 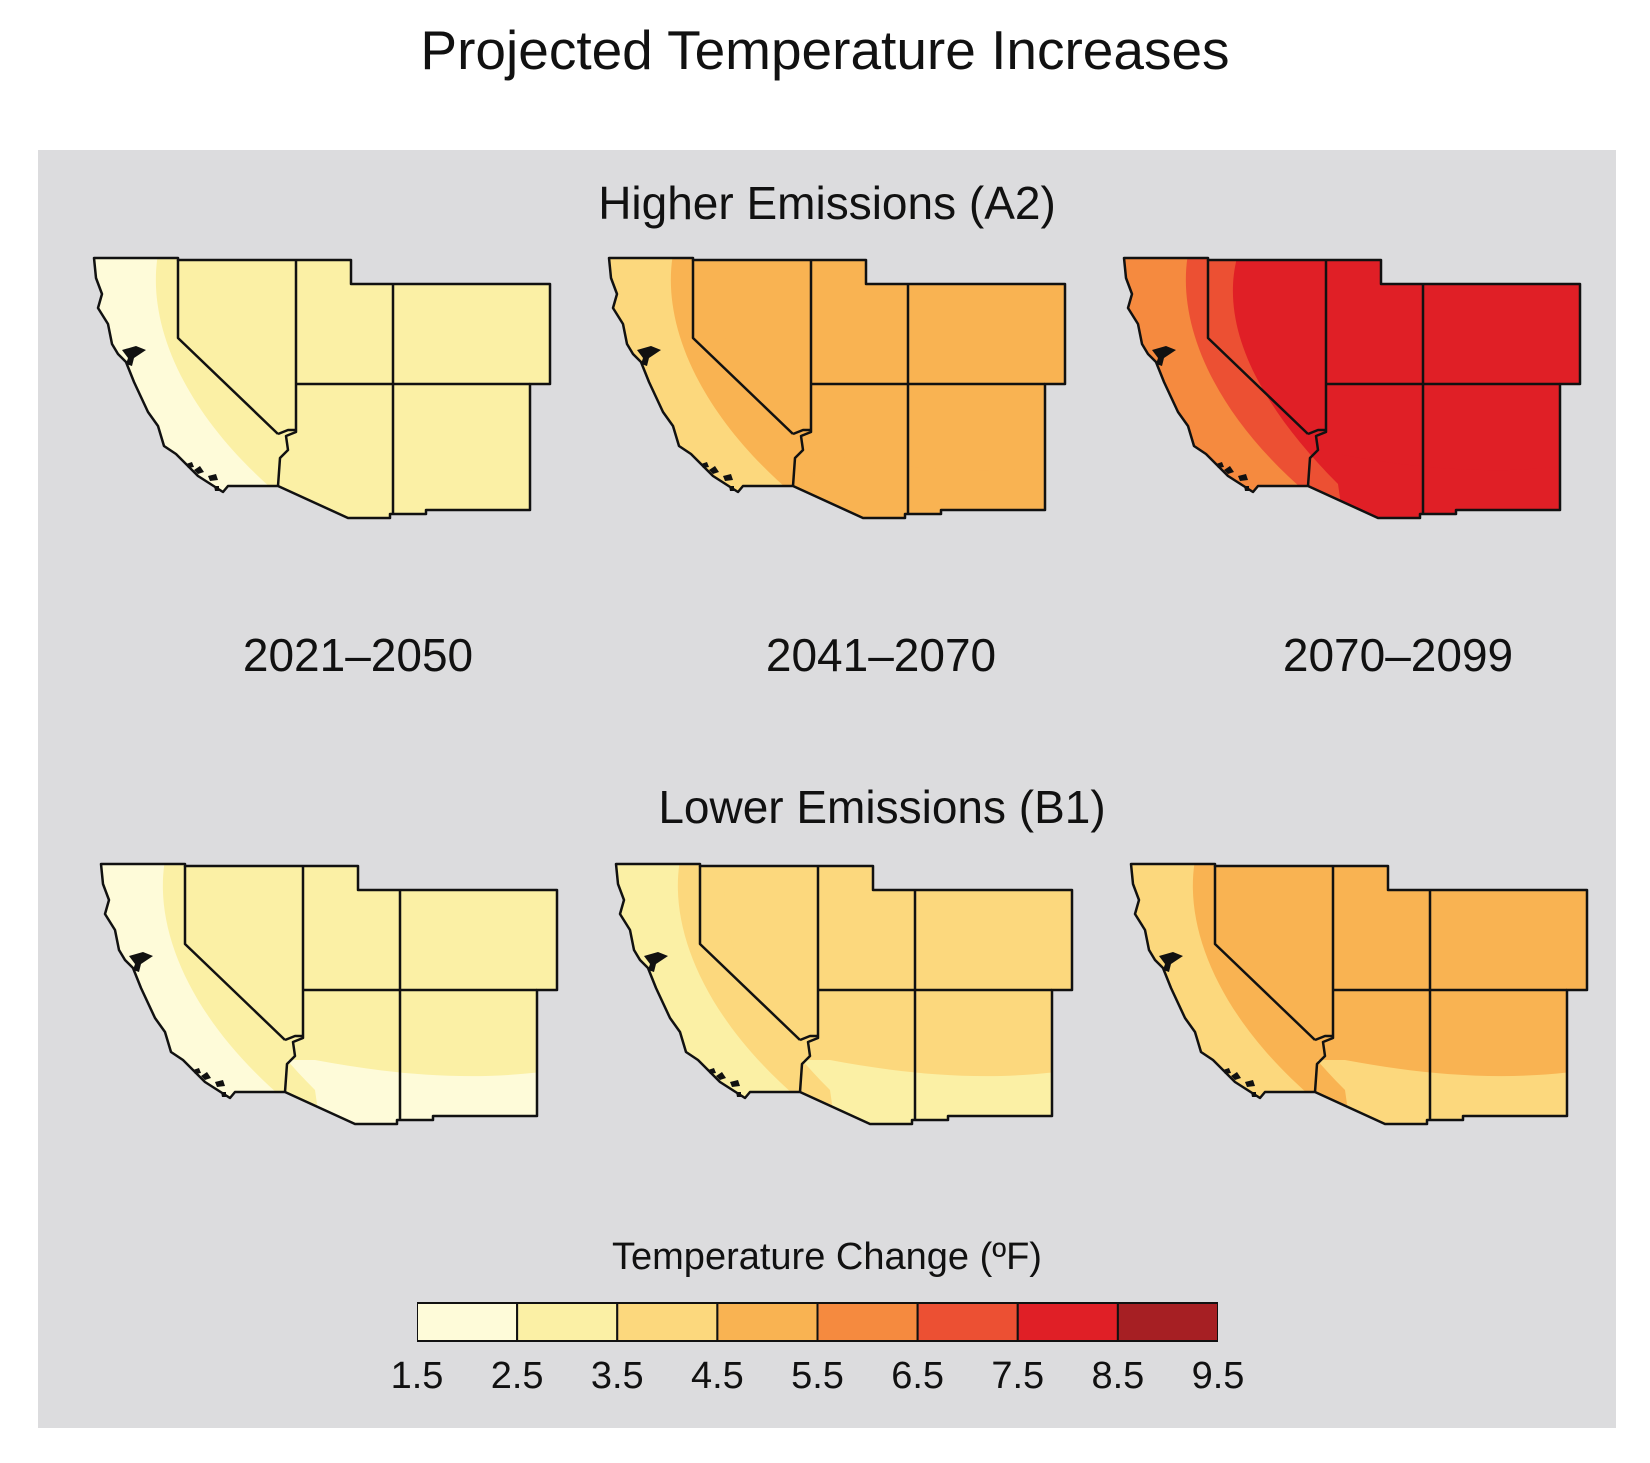 I want to click on legend-tick-label: 9.5, so click(x=1218, y=1376).